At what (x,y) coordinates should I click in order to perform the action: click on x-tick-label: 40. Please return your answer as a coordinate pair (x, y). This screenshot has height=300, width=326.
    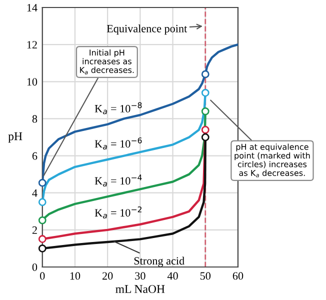
    Looking at the image, I should click on (172, 276).